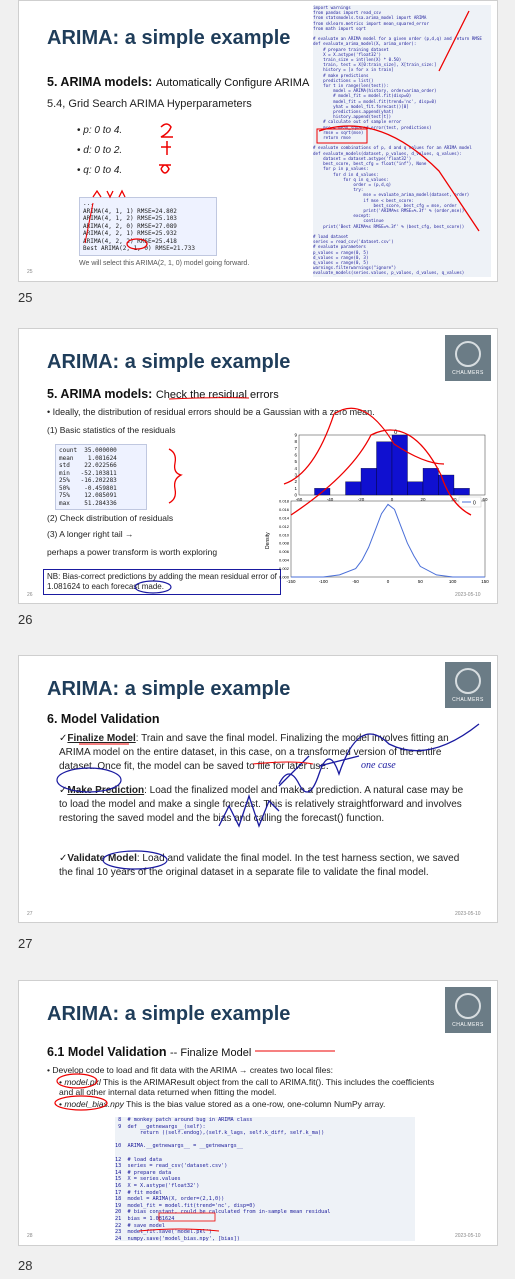 Image resolution: width=515 pixels, height=1279 pixels. I want to click on residual-histogram: -60 -40 -20 0 20 40 60 0 1 23 4 56 7 89 0, so click(391, 466).